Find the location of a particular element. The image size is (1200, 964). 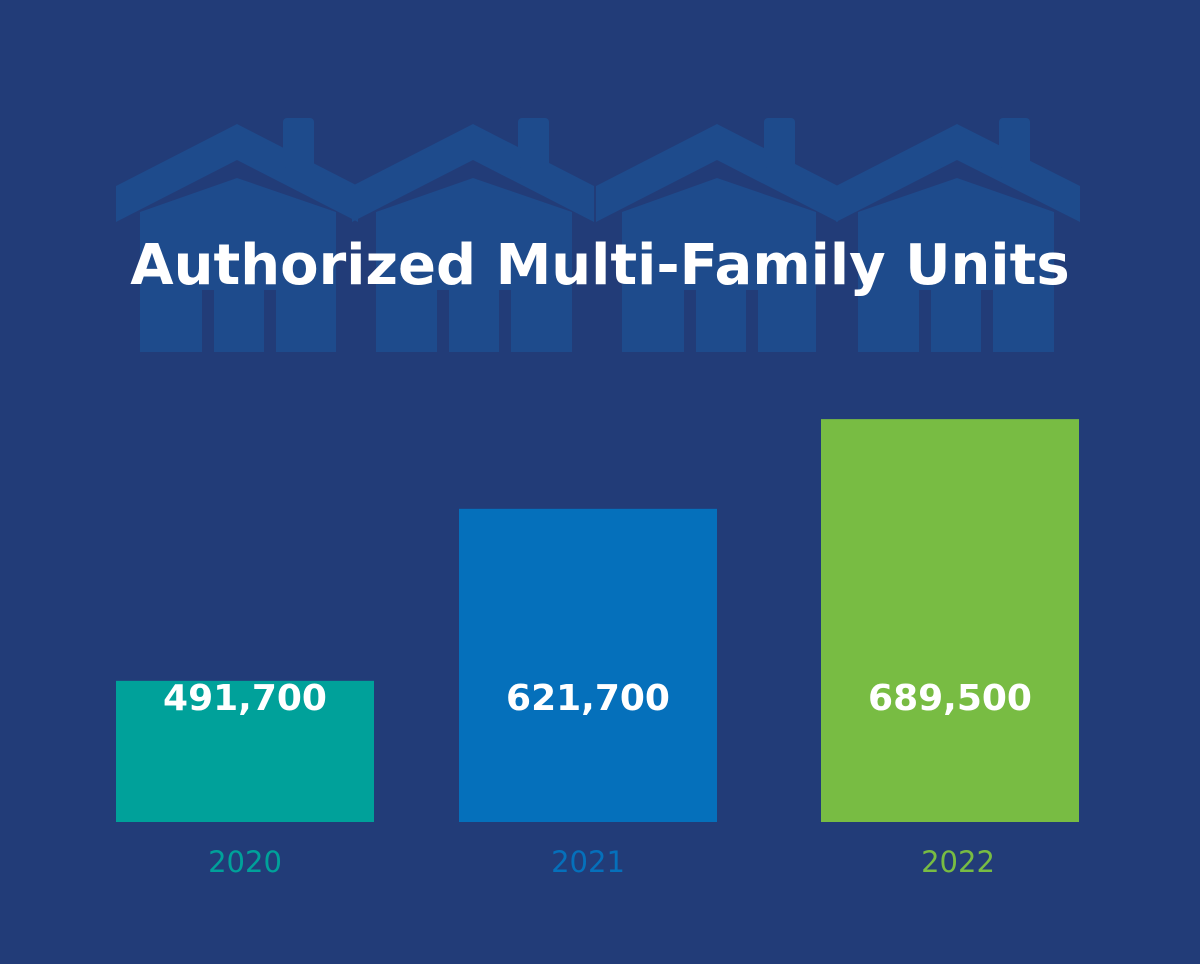

category-label: 2022 is located at coordinates (958, 862).